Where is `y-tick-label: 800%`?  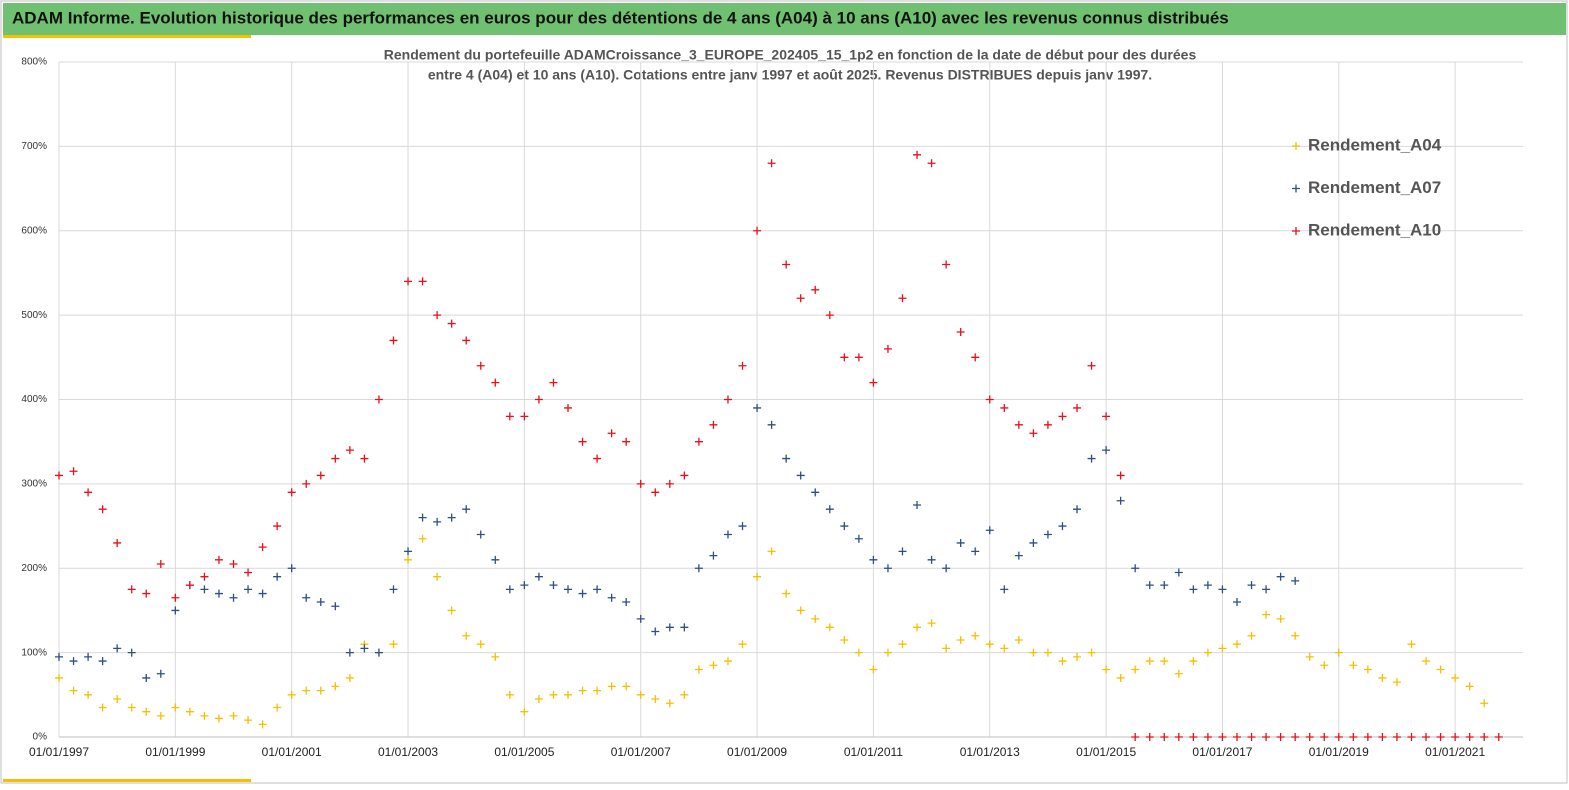 y-tick-label: 800% is located at coordinates (34, 62).